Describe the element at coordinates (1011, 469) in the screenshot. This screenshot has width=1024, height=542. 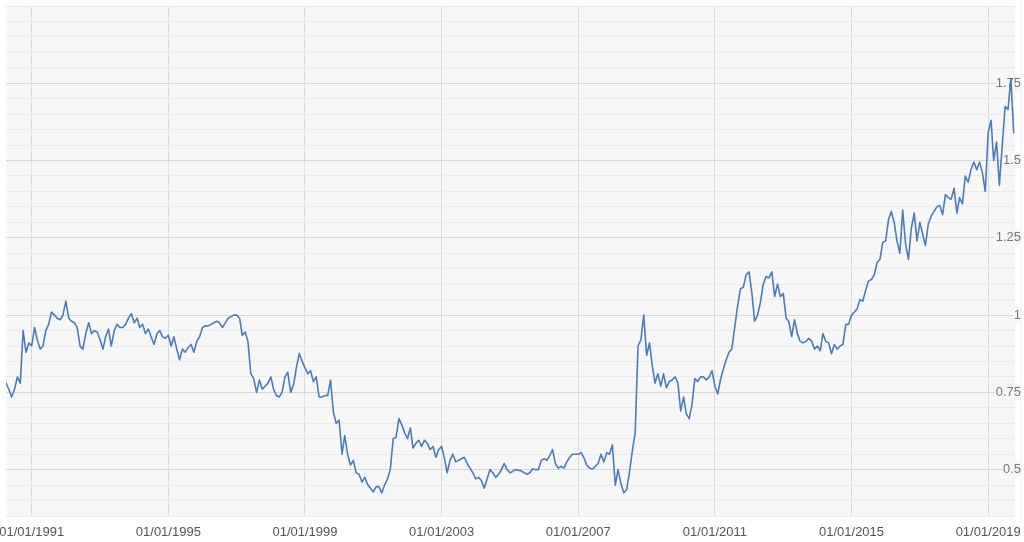
I see `y-tick-label: 0.5` at that location.